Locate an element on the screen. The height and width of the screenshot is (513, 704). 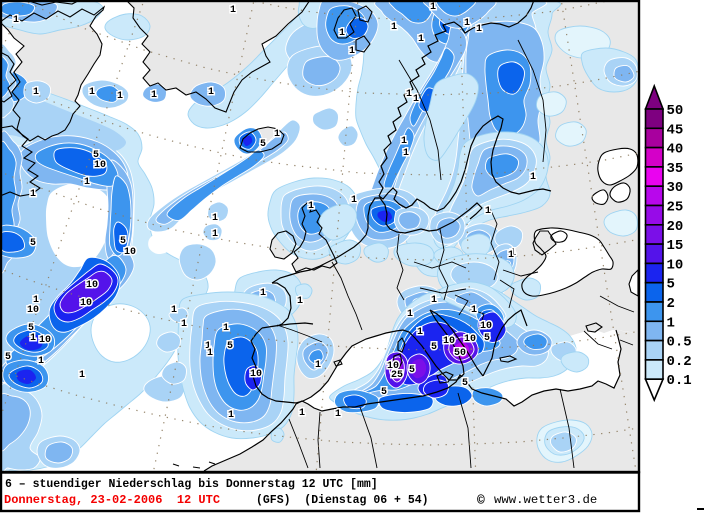
svg-text: Donnerstag, 23-02-2006 12 UTC is located at coordinates (112, 500).